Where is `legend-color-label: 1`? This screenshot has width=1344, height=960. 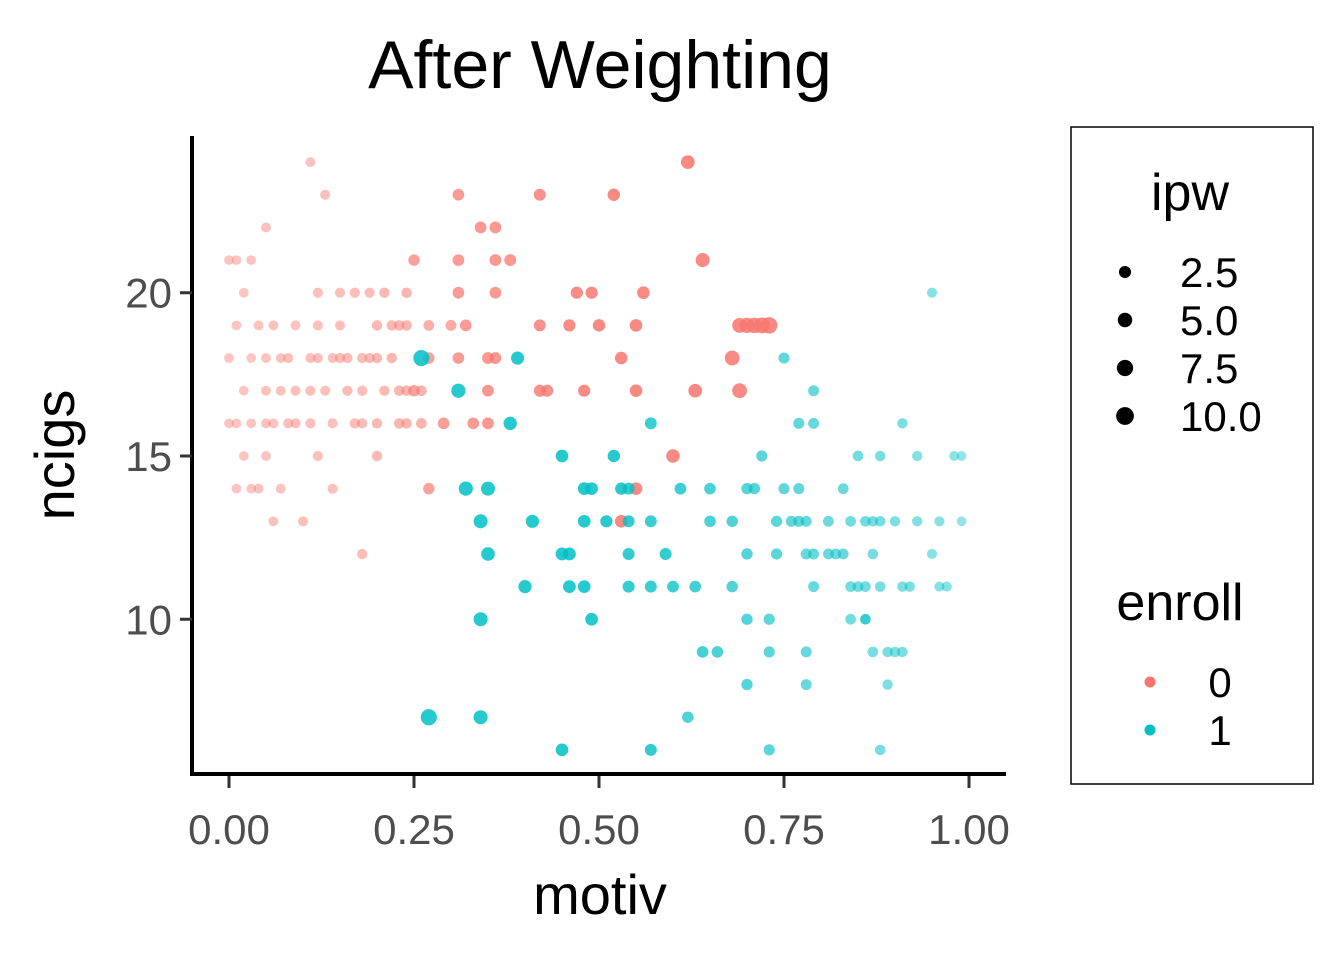
legend-color-label: 1 is located at coordinates (1219, 730).